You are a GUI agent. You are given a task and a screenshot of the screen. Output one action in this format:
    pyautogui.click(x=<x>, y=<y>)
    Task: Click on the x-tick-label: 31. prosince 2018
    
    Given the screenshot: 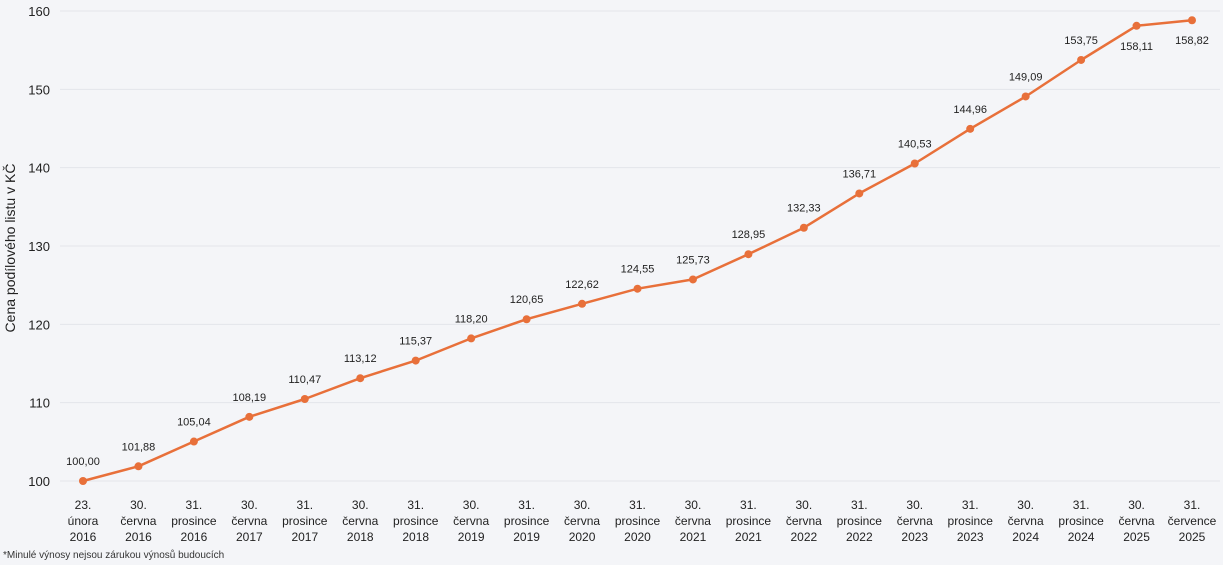 What is the action you would take?
    pyautogui.click(x=416, y=521)
    